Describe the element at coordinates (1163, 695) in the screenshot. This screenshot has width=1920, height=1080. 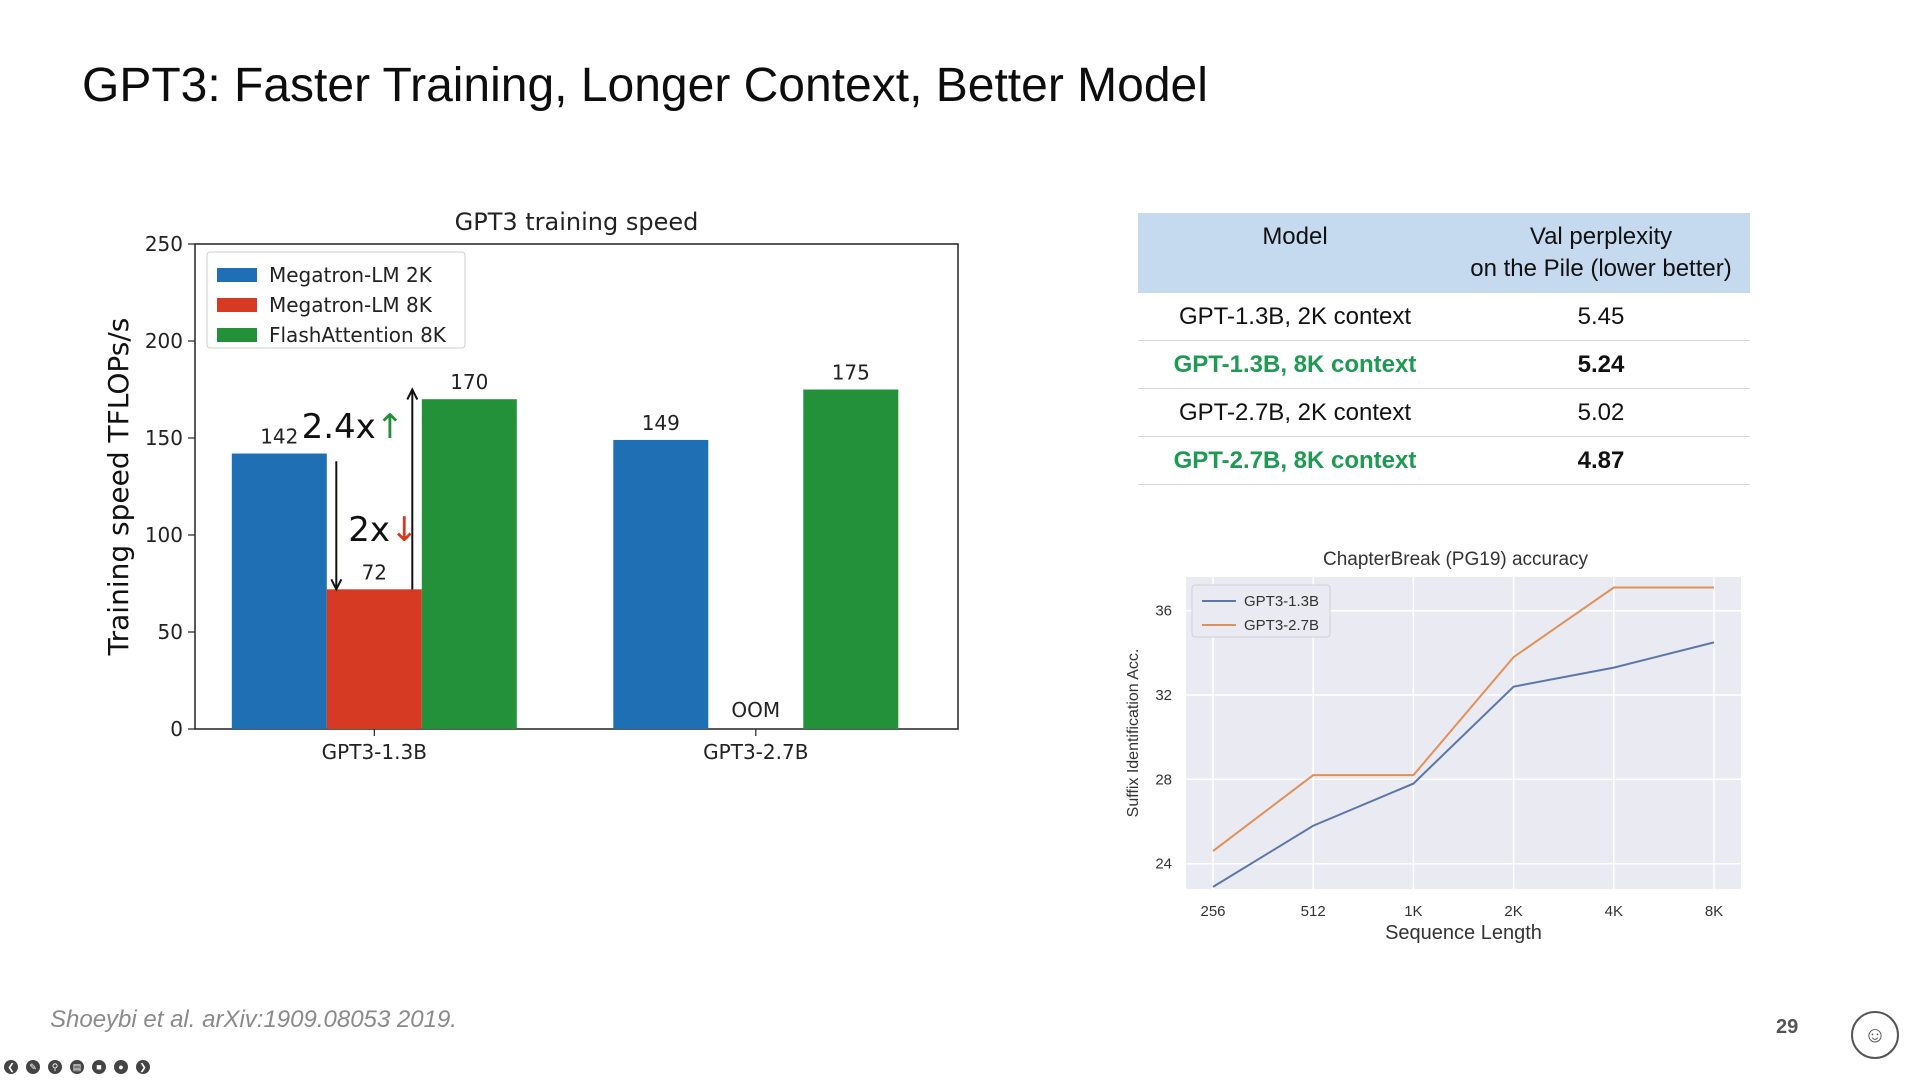
I see `line-y-tick-label: 32` at that location.